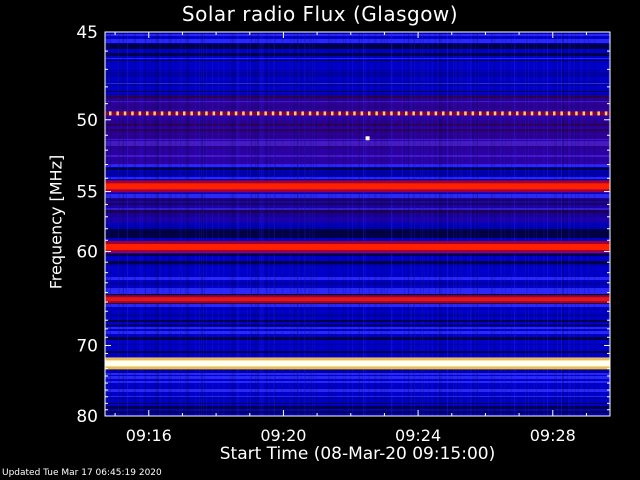  I want to click on y-tick-label: 45, so click(87, 33).